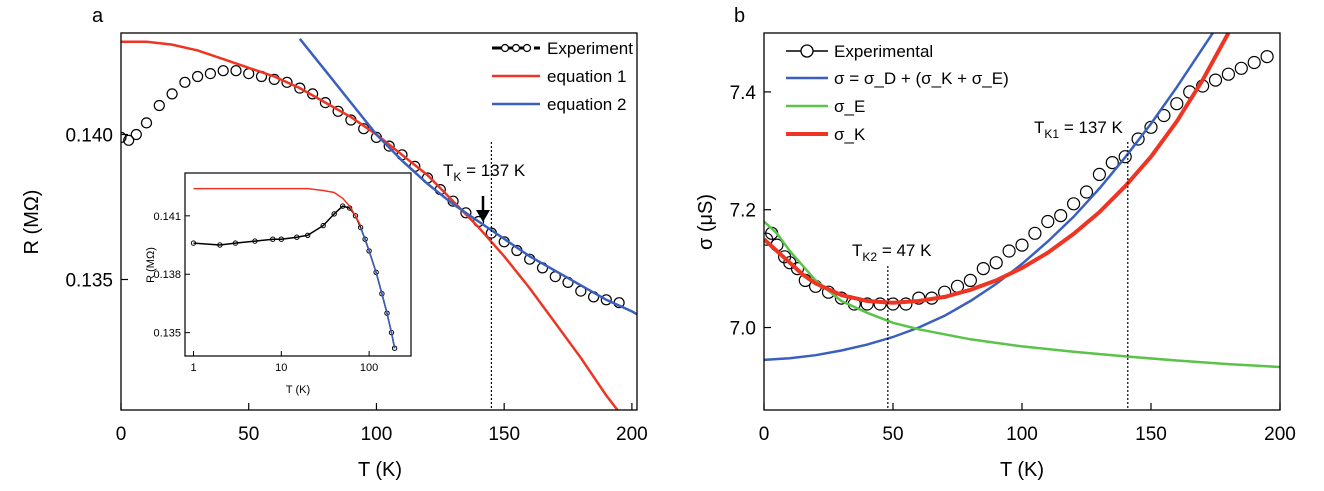  Describe the element at coordinates (743, 93) in the screenshot. I see `panel-b-ytick-label: 7.4` at that location.